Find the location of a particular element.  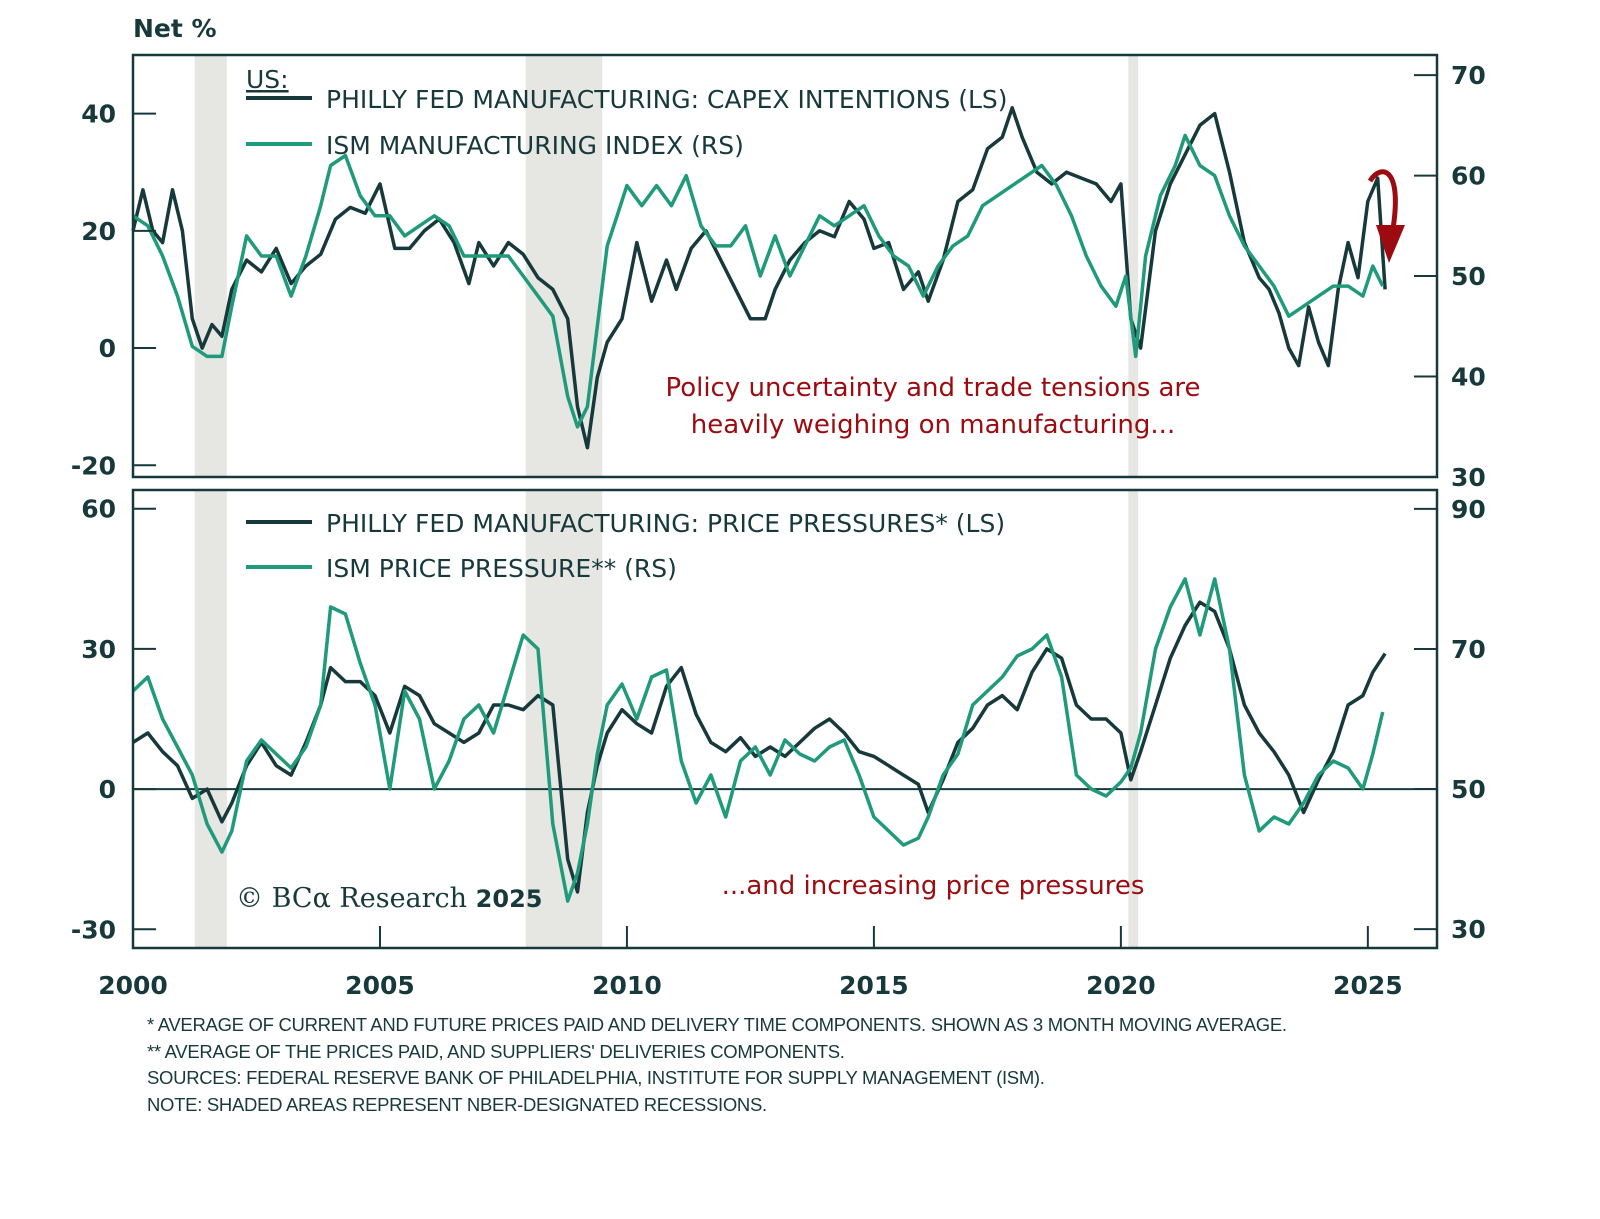

x-tick-label: 2020 is located at coordinates (1121, 985).